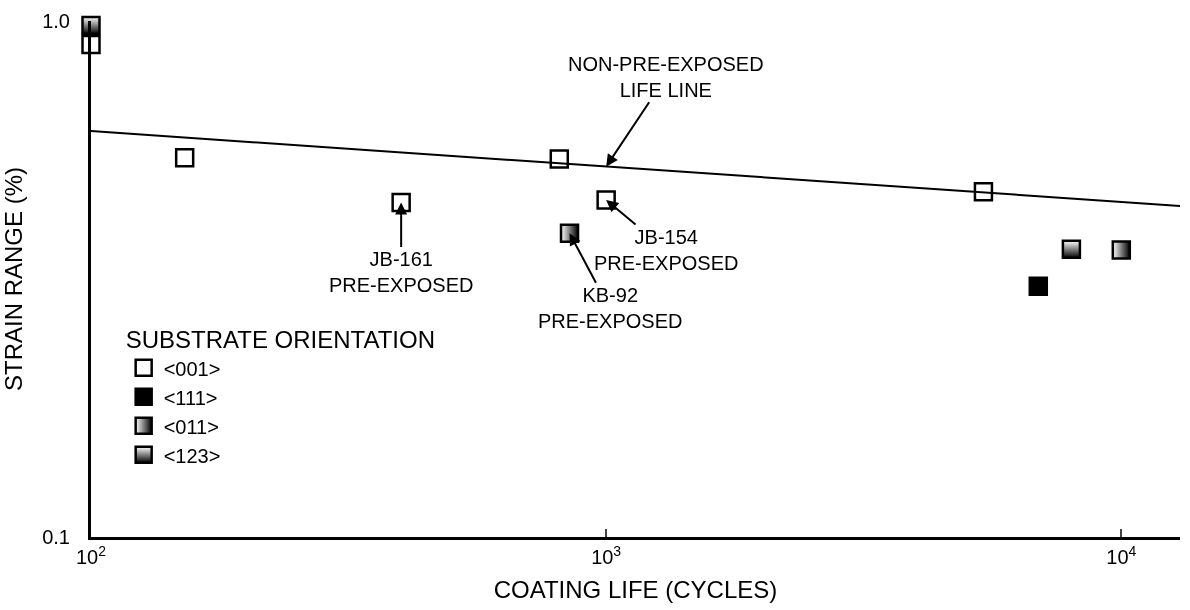 The image size is (1190, 610). Describe the element at coordinates (635, 590) in the screenshot. I see `x-axis-title: COATING LIFE (CYCLES)` at that location.